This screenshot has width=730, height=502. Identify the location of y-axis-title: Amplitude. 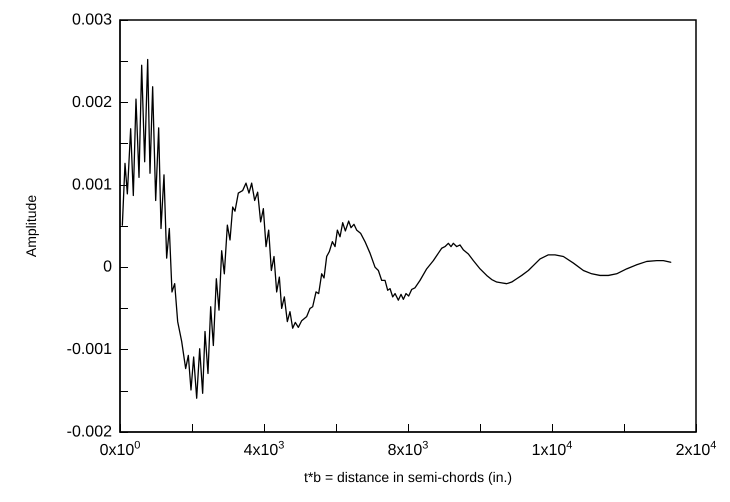
(31, 226).